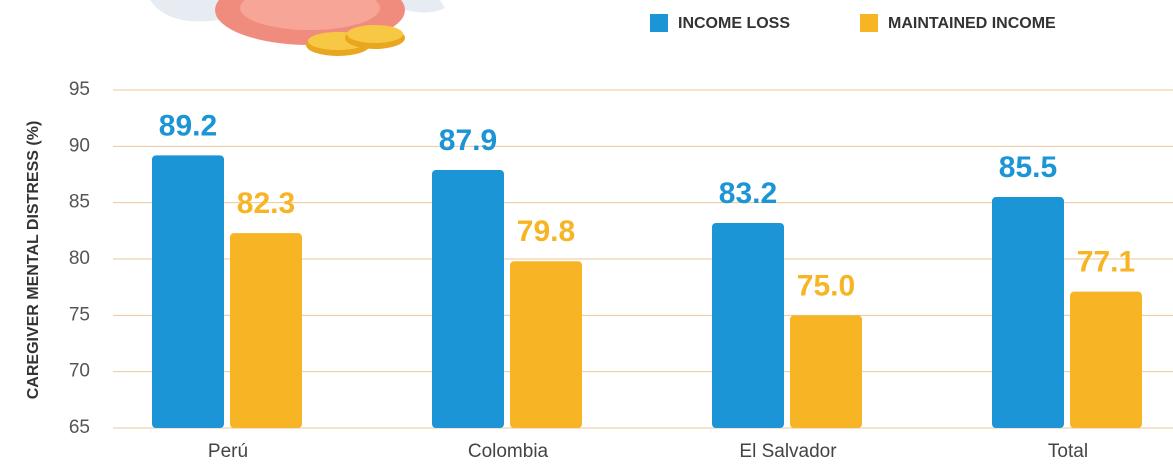  What do you see at coordinates (188, 125) in the screenshot?
I see `value-label: 89.2` at bounding box center [188, 125].